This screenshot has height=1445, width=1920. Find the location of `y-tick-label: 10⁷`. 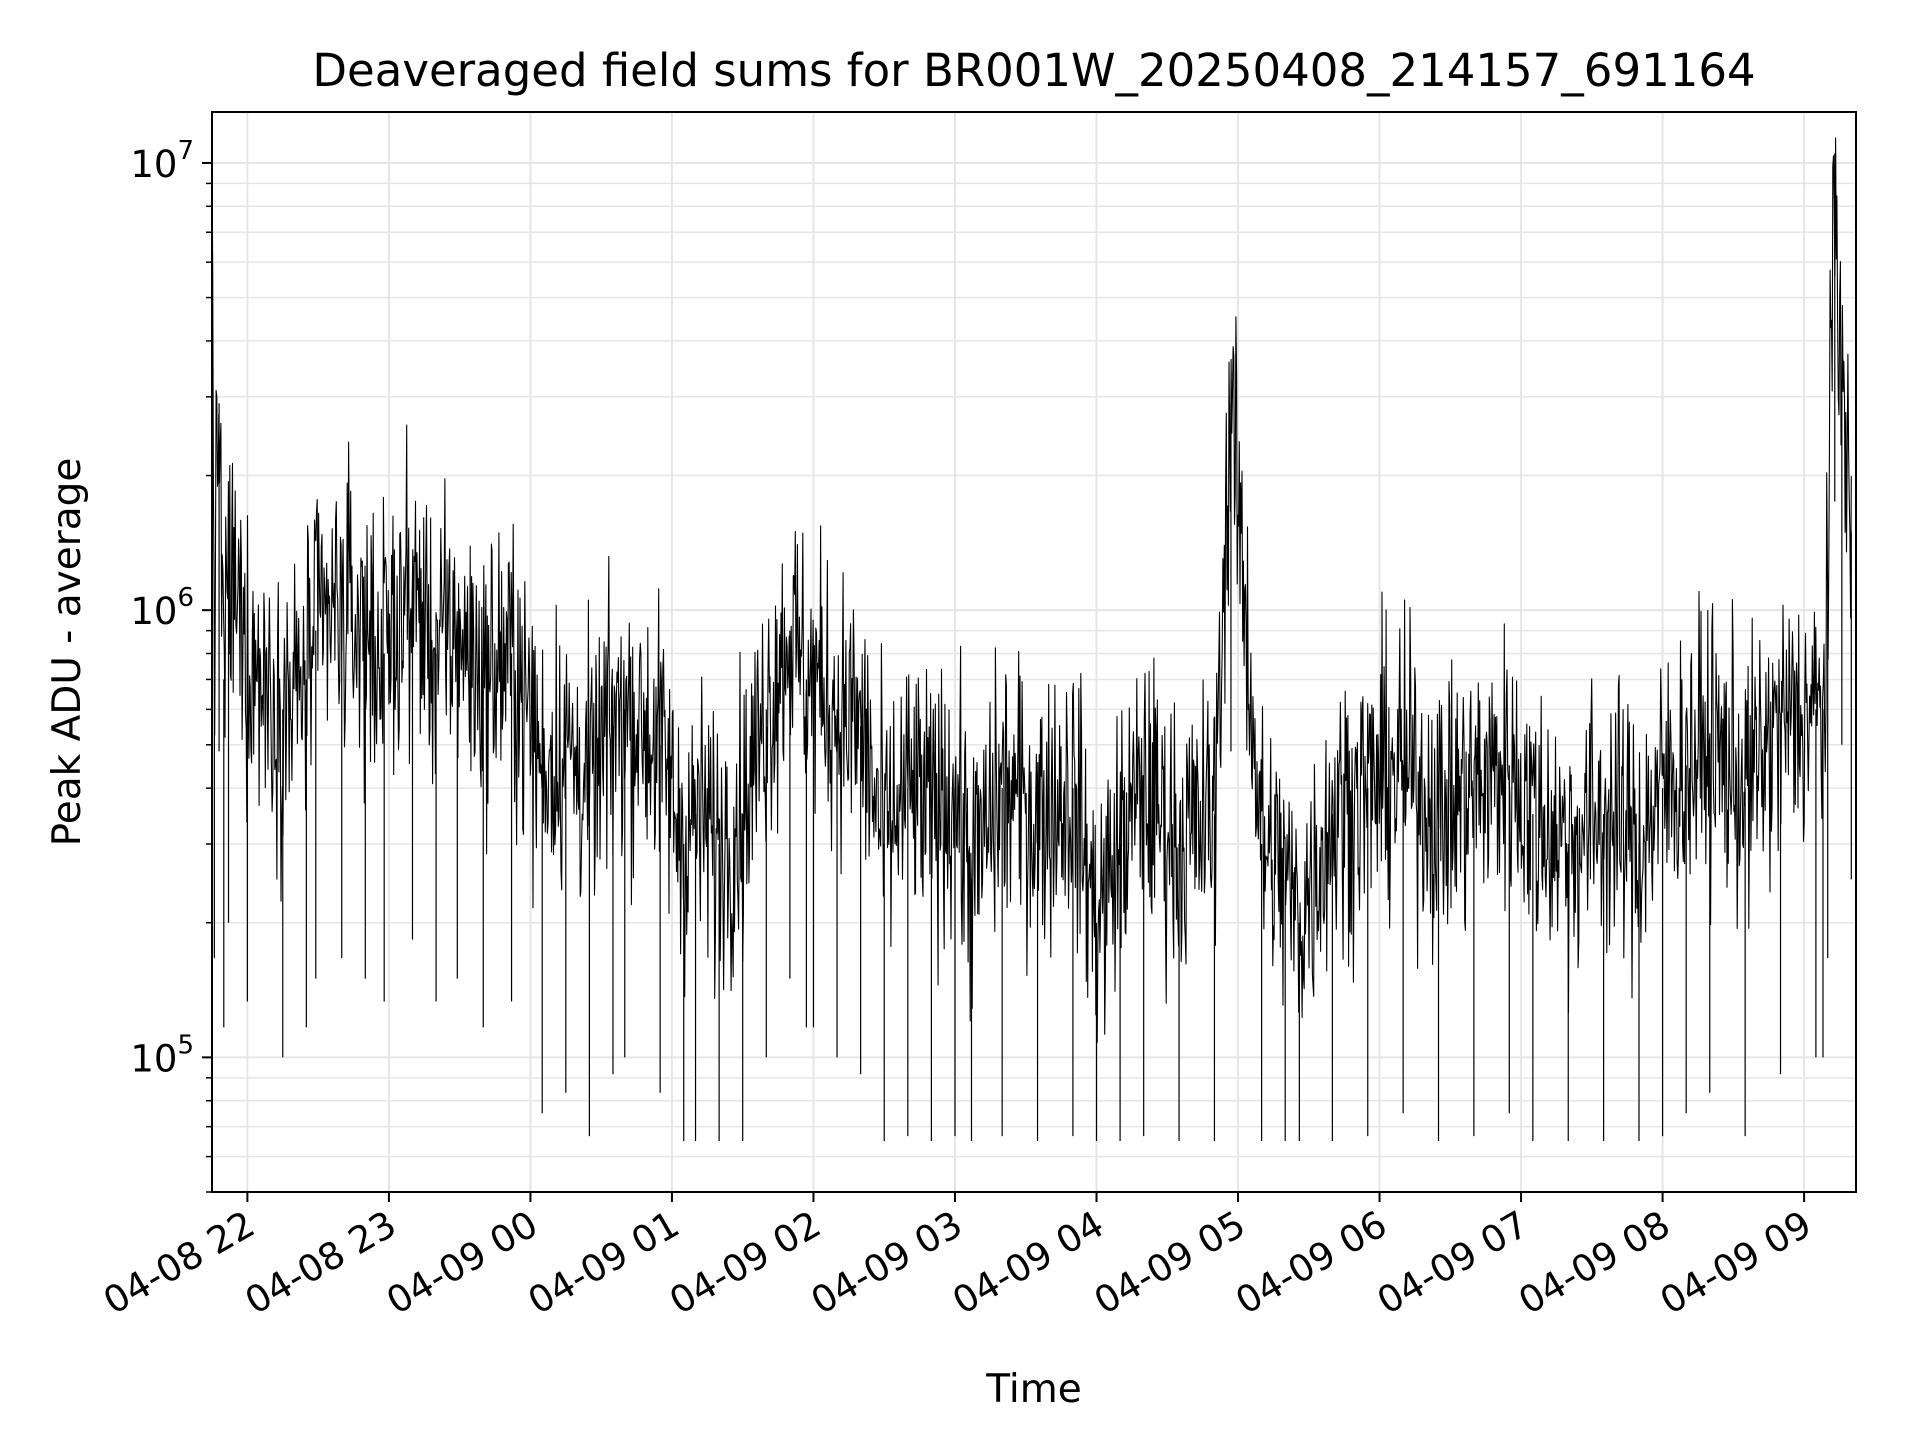

y-tick-label: 10⁷ is located at coordinates (162, 161).